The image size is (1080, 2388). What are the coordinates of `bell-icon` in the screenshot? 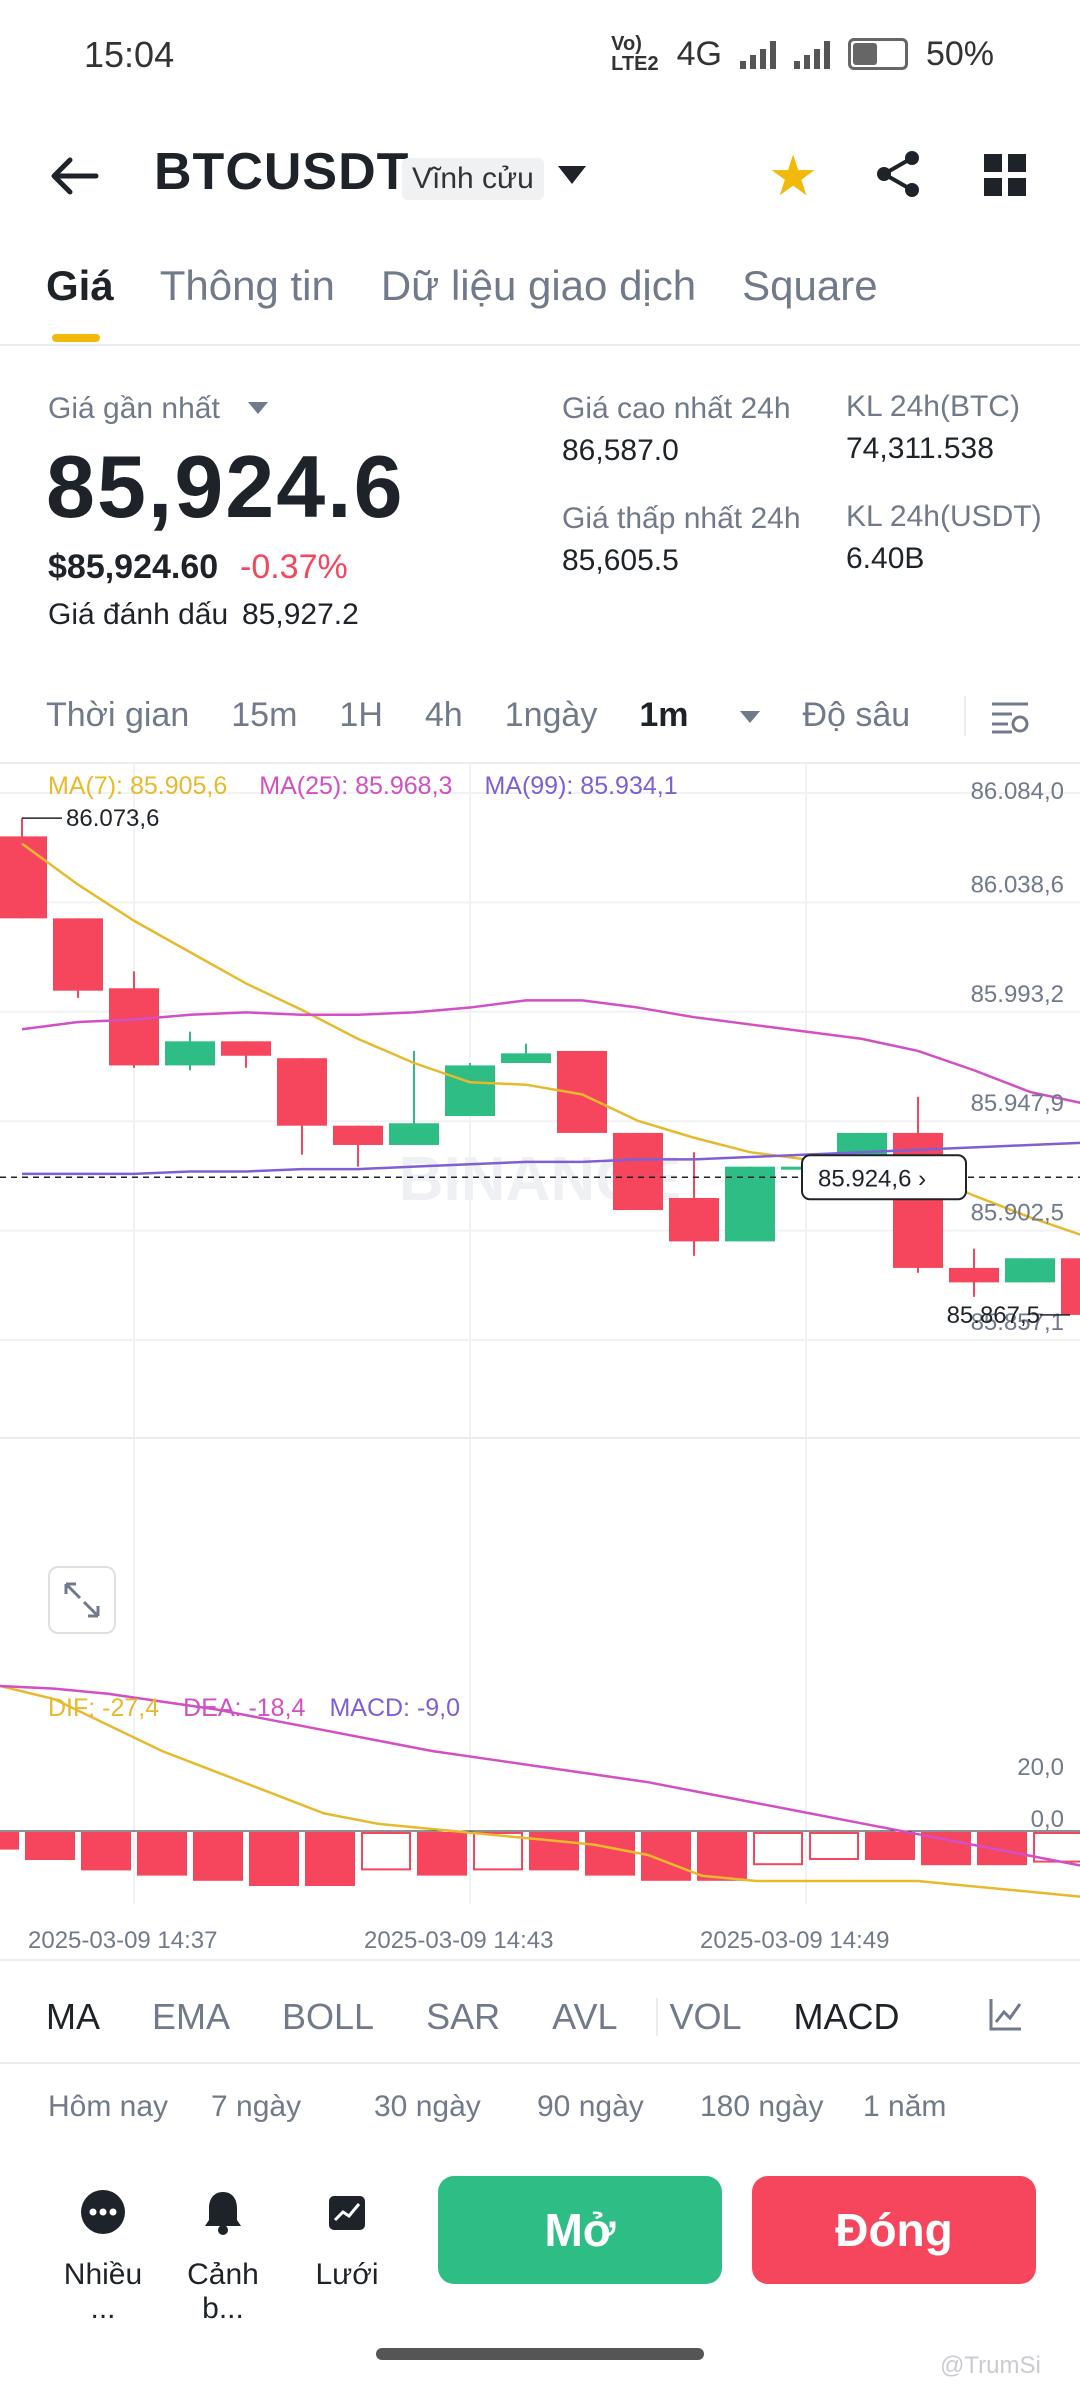 It's located at (223, 2213).